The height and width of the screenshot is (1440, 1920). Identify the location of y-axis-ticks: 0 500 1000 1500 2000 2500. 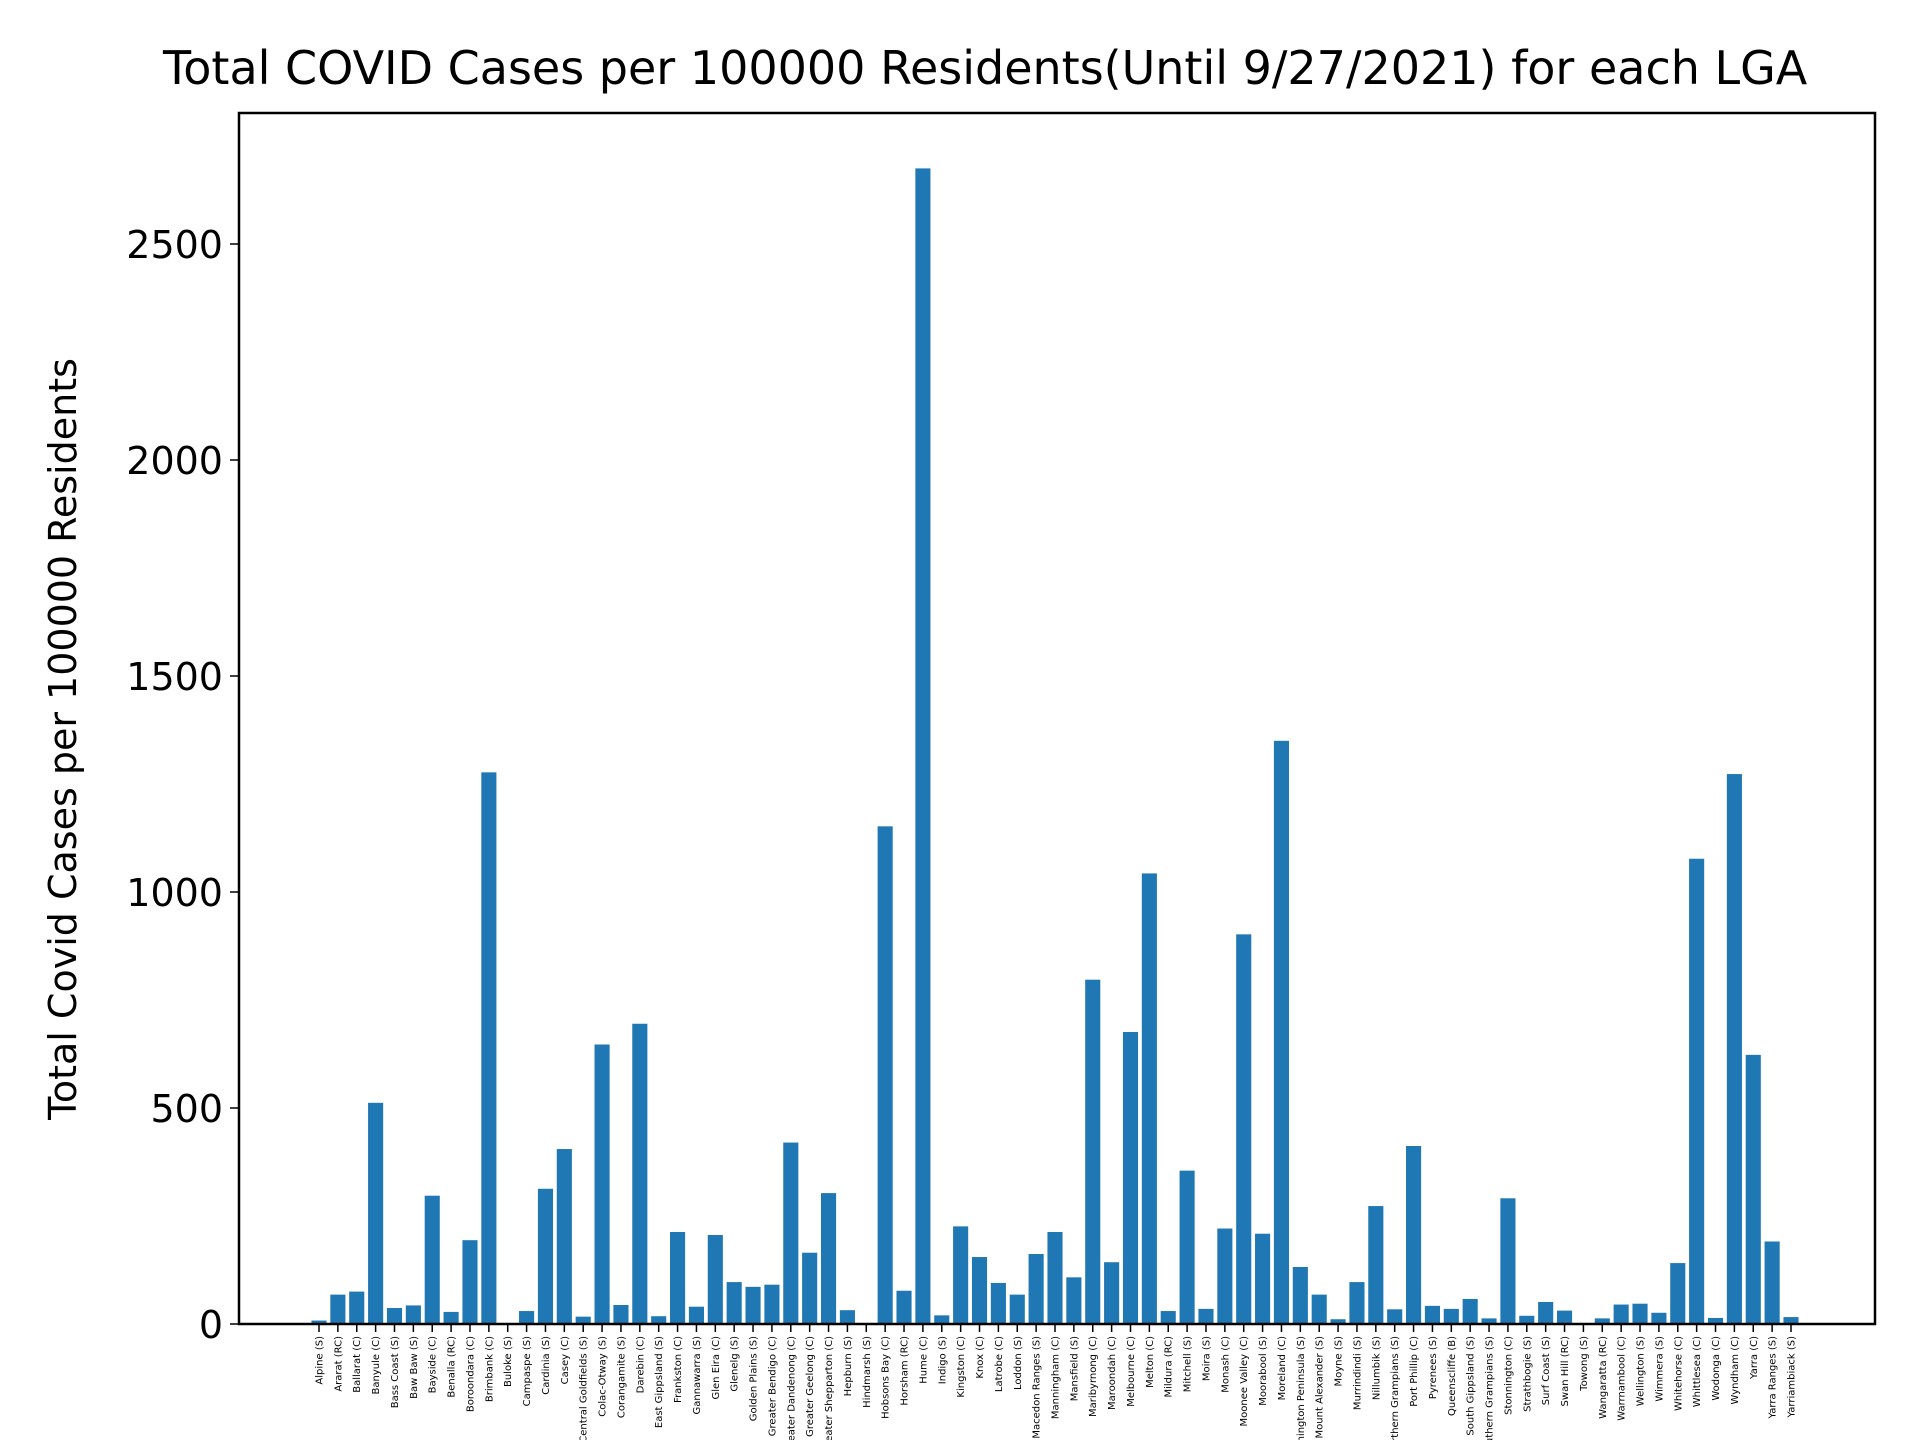
(182, 785).